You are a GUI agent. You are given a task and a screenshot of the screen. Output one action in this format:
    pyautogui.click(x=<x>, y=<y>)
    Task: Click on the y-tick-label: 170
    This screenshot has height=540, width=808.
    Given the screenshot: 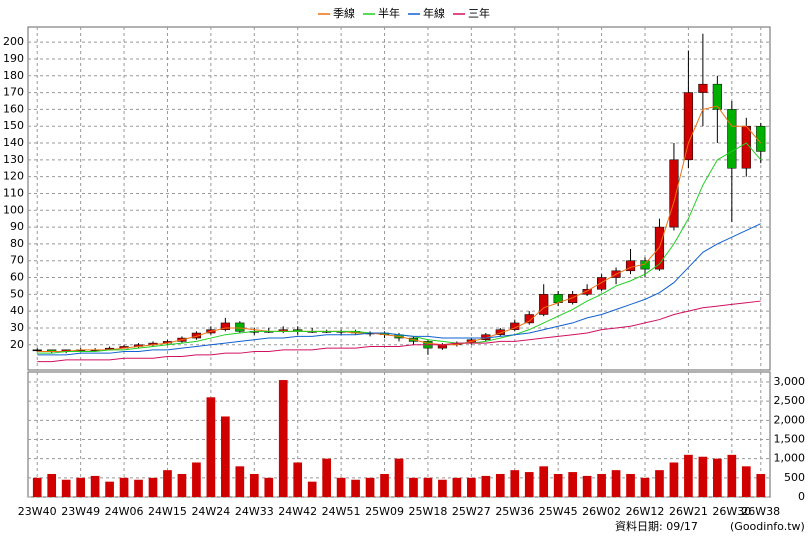 What is the action you would take?
    pyautogui.click(x=13, y=92)
    